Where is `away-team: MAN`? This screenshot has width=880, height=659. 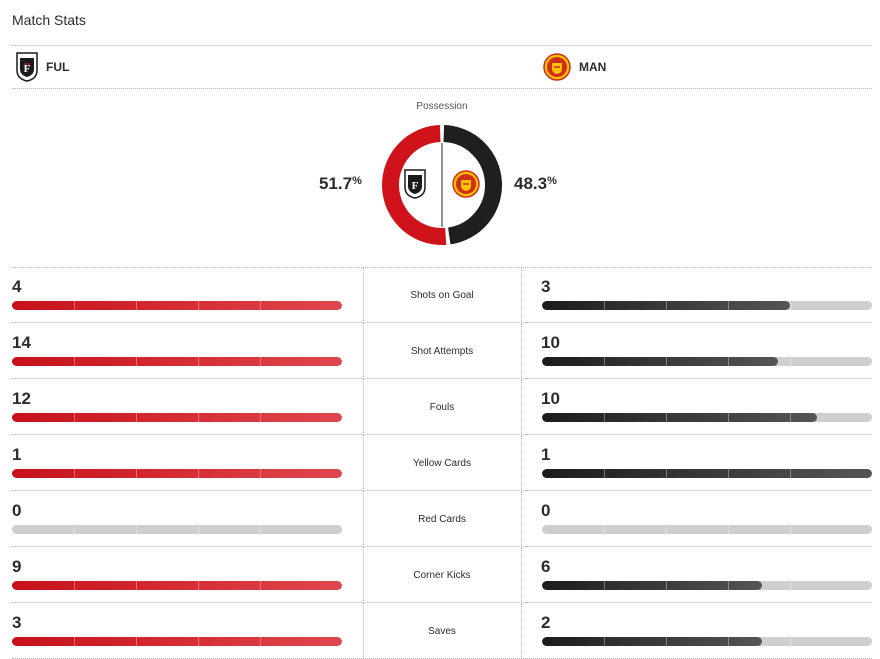 away-team: MAN is located at coordinates (574, 67).